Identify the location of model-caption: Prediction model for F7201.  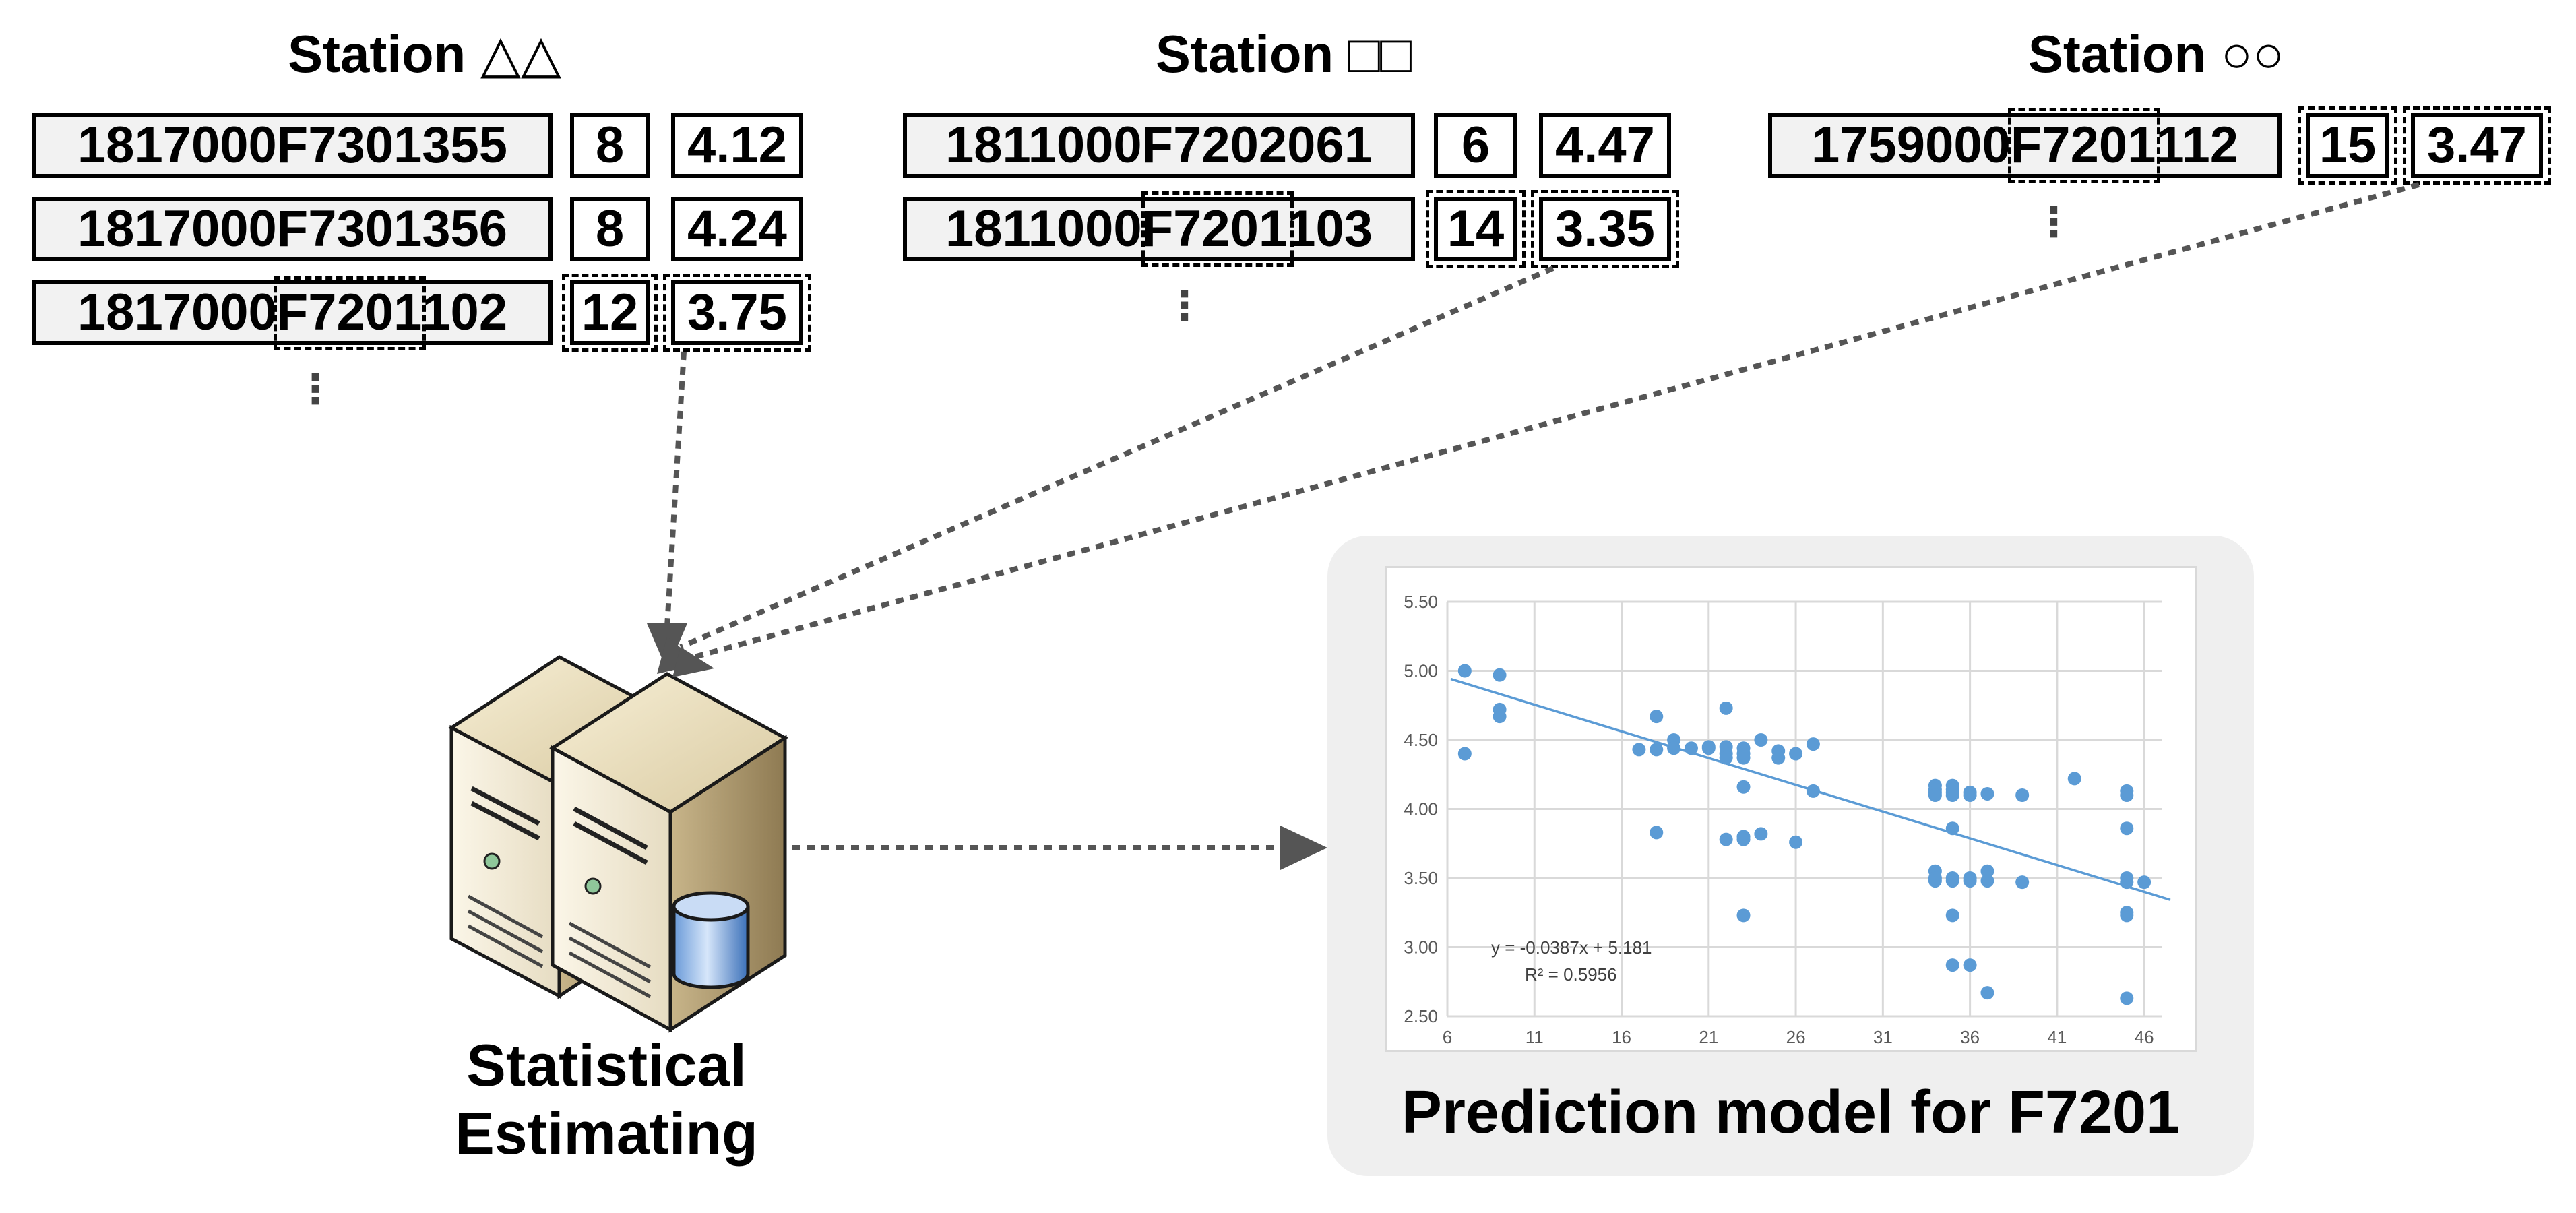
(1790, 1112).